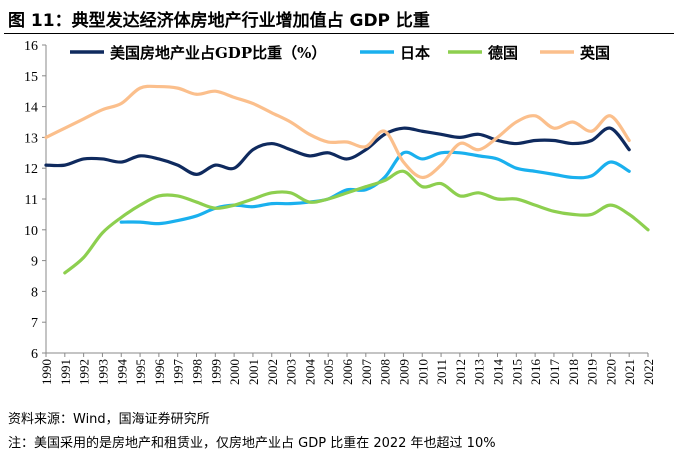 The height and width of the screenshot is (456, 678). Describe the element at coordinates (31, 231) in the screenshot. I see `y-tick-label: 10` at that location.